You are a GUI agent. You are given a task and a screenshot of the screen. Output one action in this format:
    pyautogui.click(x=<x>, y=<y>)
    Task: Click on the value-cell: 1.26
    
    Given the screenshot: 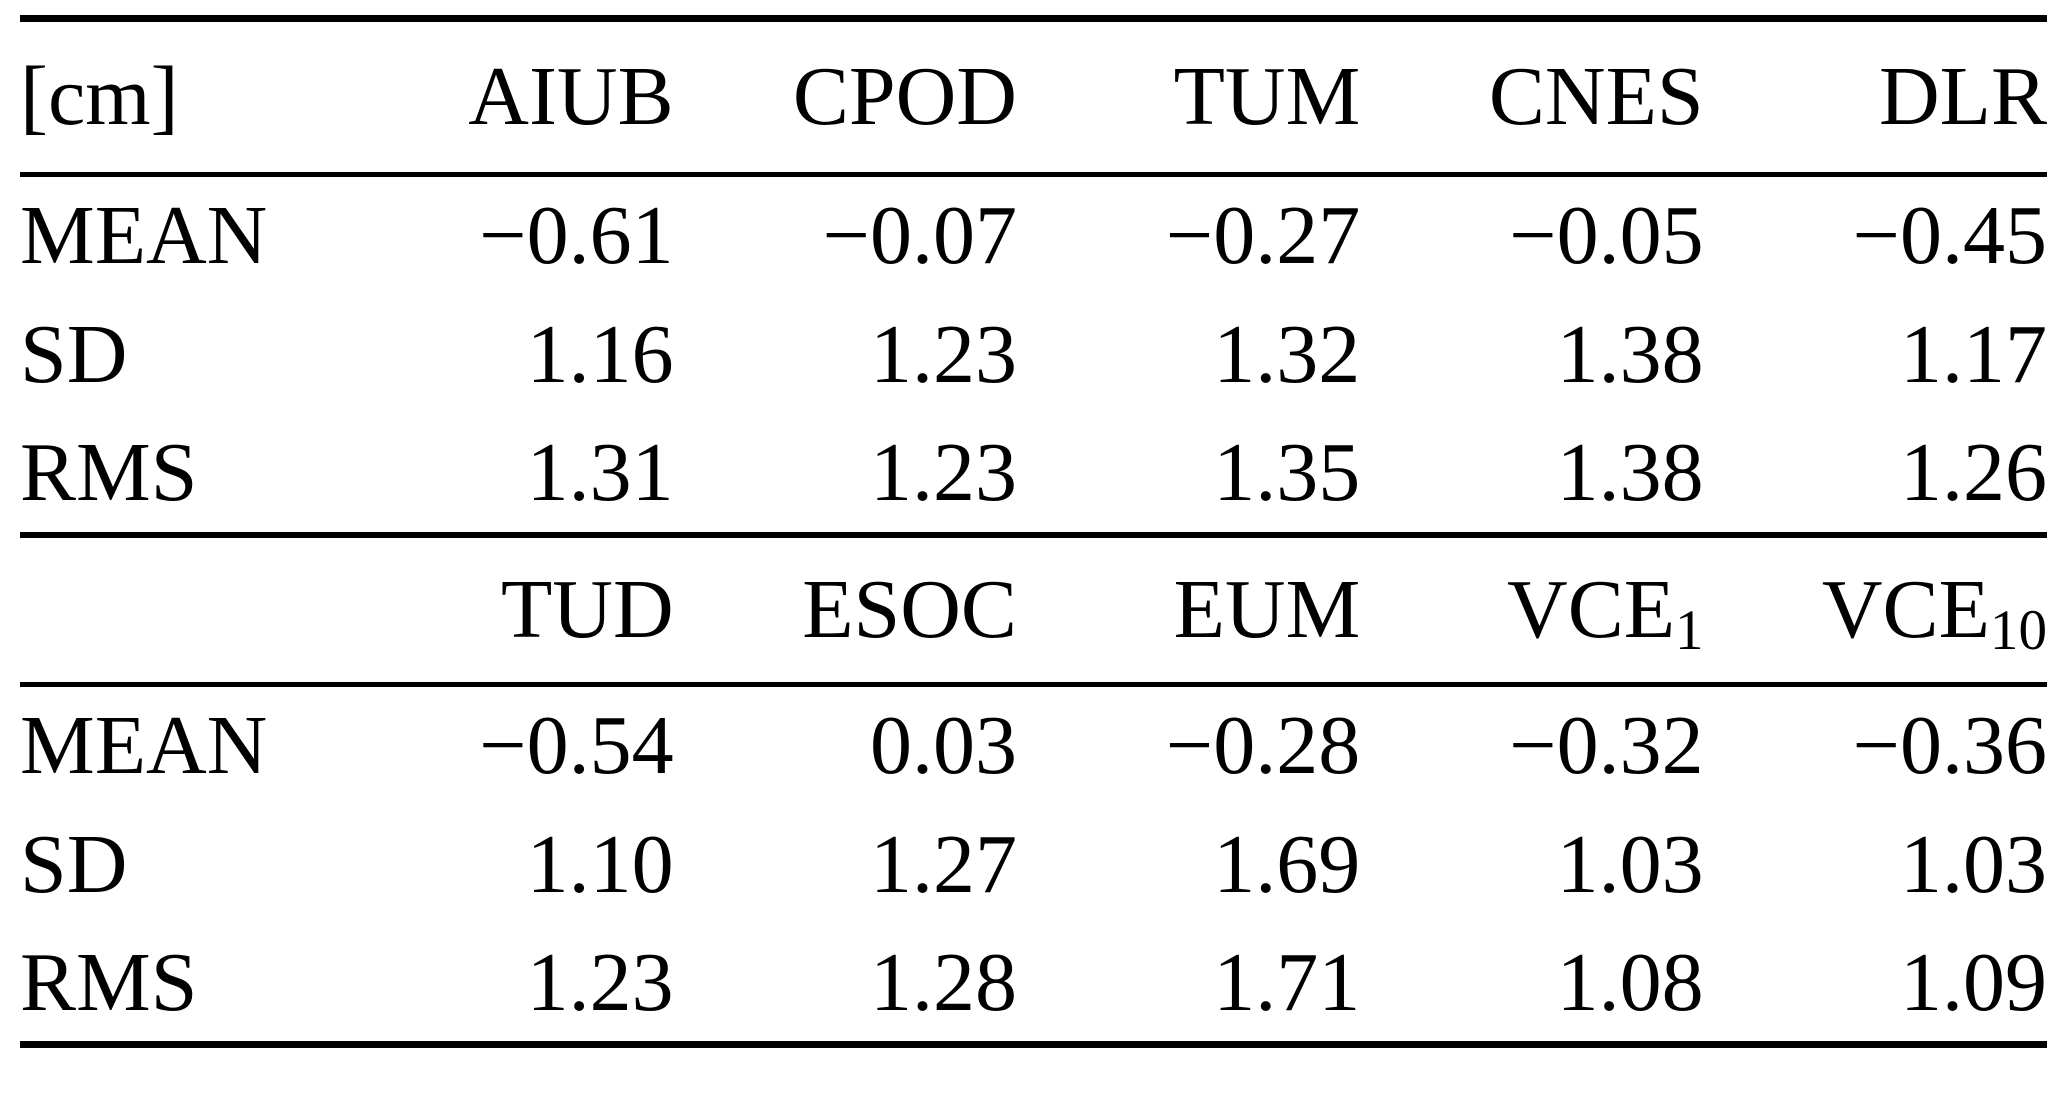 What is the action you would take?
    pyautogui.click(x=1973, y=472)
    